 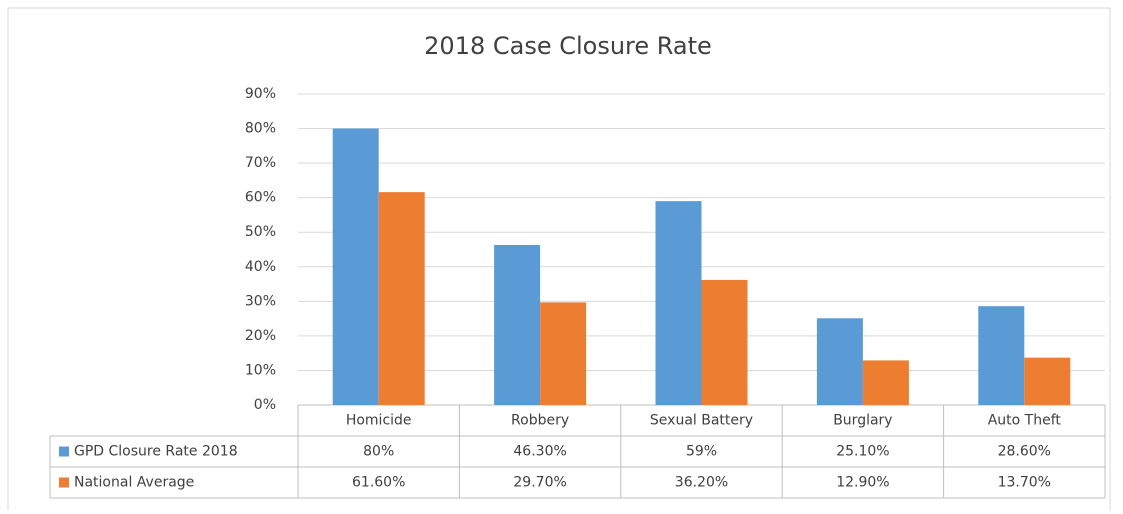 What do you see at coordinates (540, 421) in the screenshot?
I see `x-tick-label: Robbery` at bounding box center [540, 421].